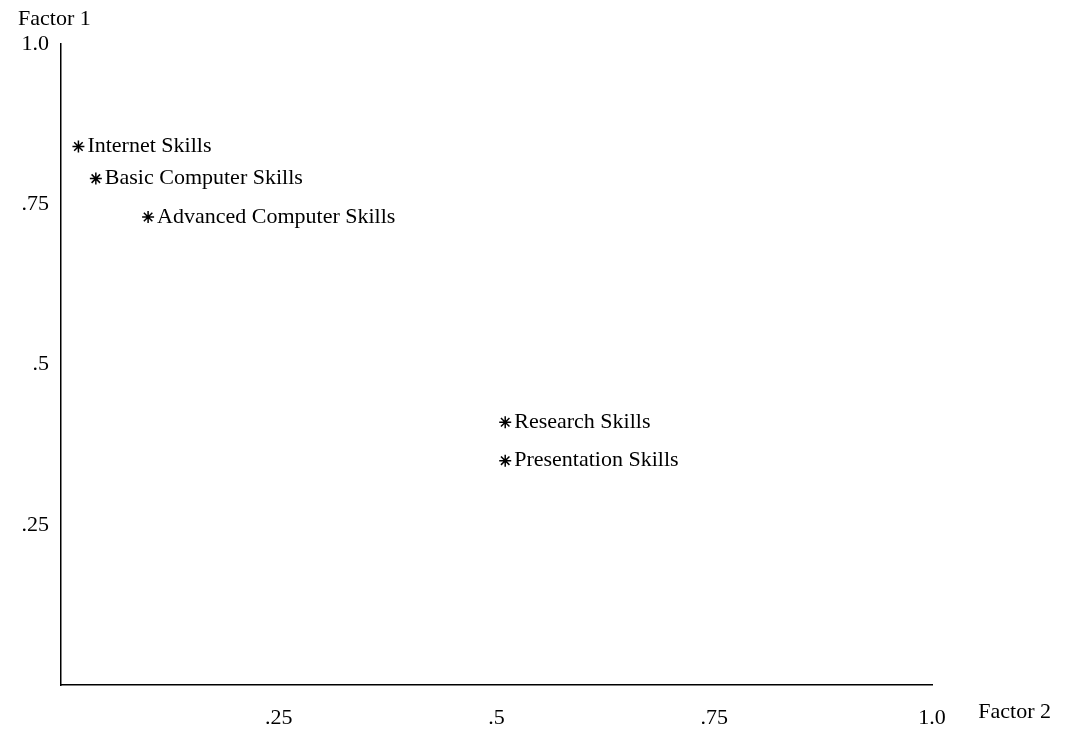 The height and width of the screenshot is (733, 1071). What do you see at coordinates (54, 17) in the screenshot?
I see `y-axis-title: Factor 1` at bounding box center [54, 17].